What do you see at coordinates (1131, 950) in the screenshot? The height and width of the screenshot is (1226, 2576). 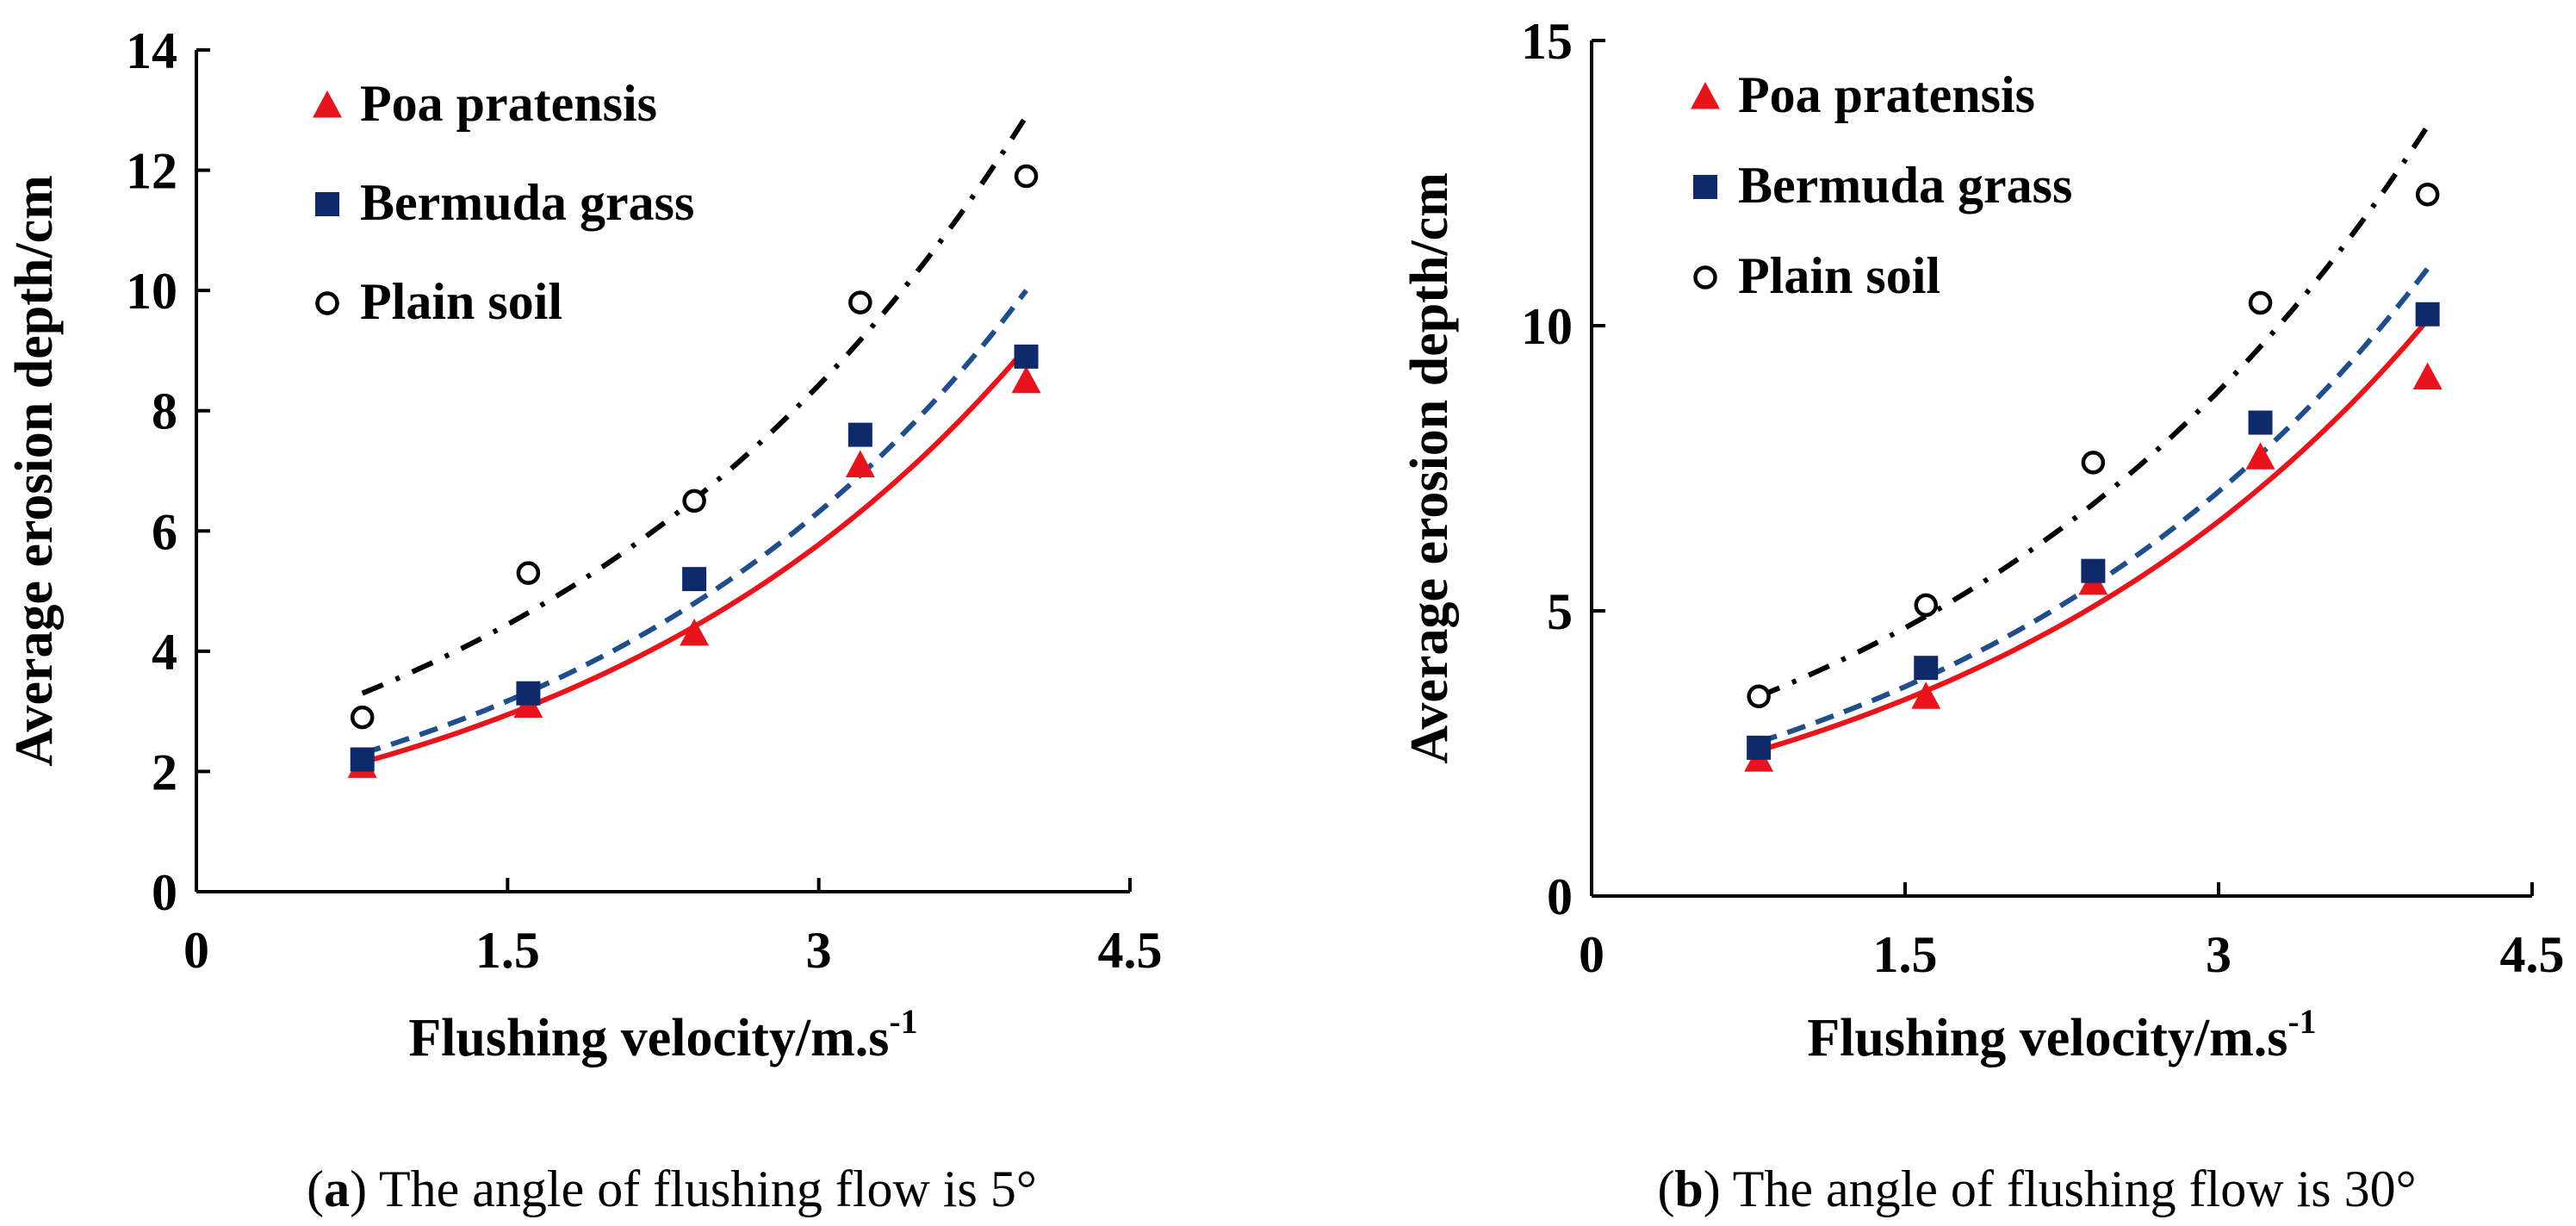 I see `x-tick-label-a-3: 4.5` at bounding box center [1131, 950].